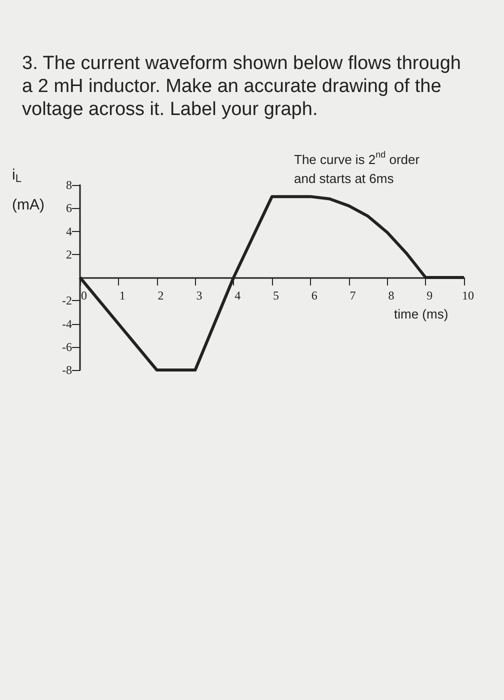 This screenshot has width=504, height=700. I want to click on x-tick-label: 5, so click(276, 295).